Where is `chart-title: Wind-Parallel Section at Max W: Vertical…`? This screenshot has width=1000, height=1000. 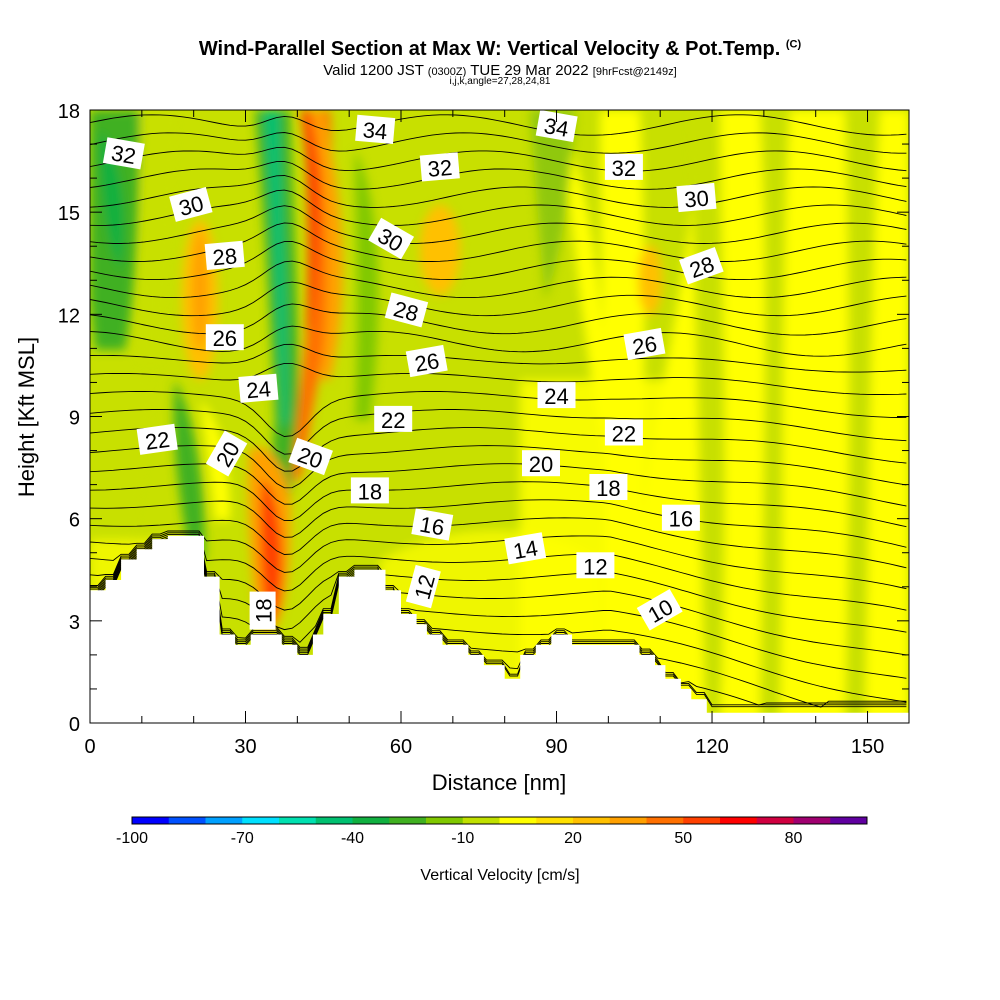
chart-title: Wind-Parallel Section at Max W: Vertical… is located at coordinates (500, 49).